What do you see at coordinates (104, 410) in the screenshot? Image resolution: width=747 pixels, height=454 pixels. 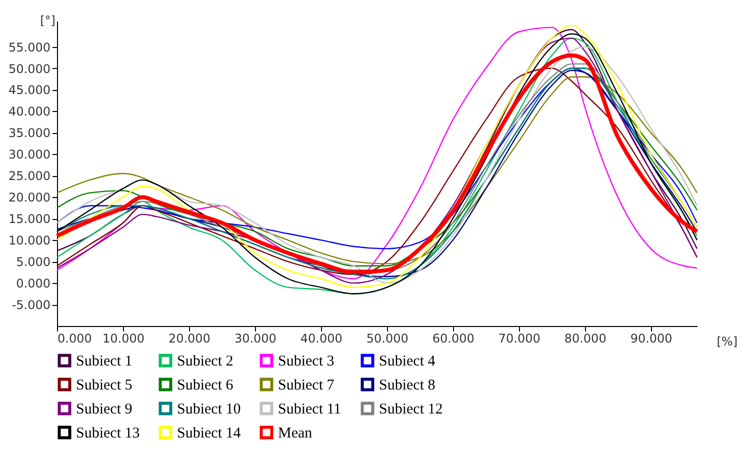 I see `legend-label: Subiect 9` at bounding box center [104, 410].